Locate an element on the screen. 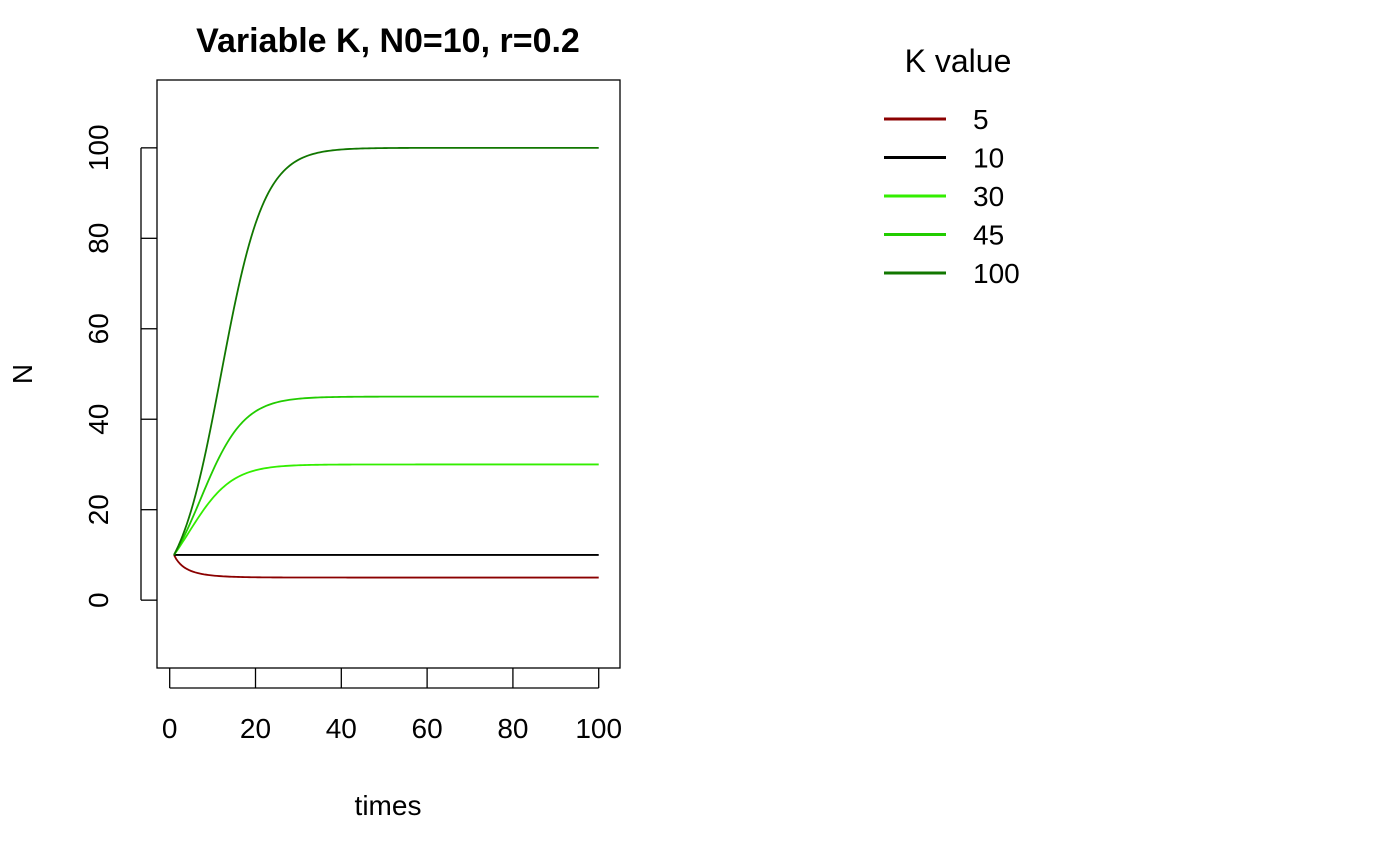 The image size is (1400, 865). x-axis: 0 20 40 60 80 100 is located at coordinates (392, 706).